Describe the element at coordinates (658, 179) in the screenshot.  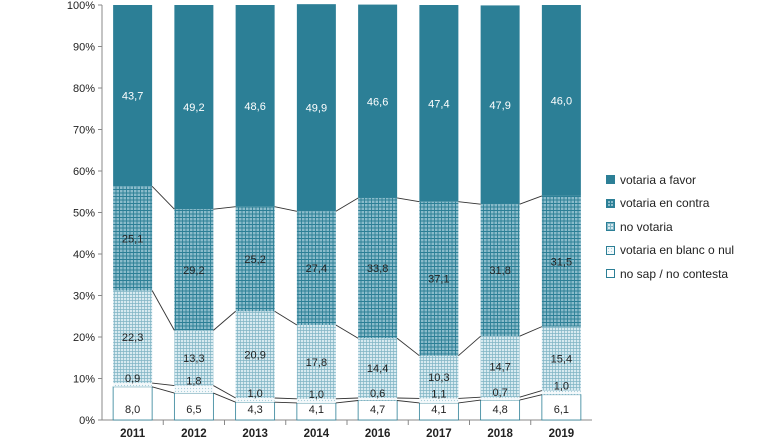
I see `legend-label: votaria a favor` at that location.